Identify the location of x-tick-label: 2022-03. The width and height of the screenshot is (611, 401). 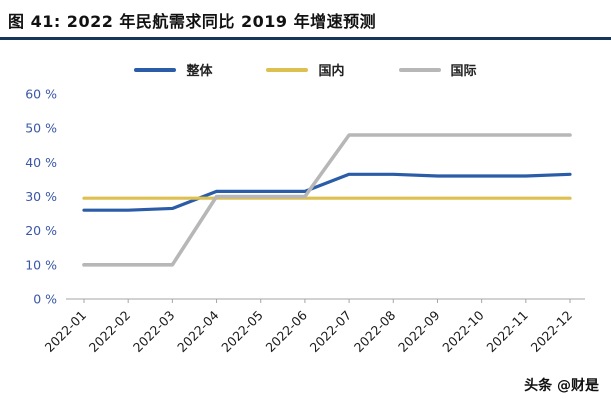
(154, 332).